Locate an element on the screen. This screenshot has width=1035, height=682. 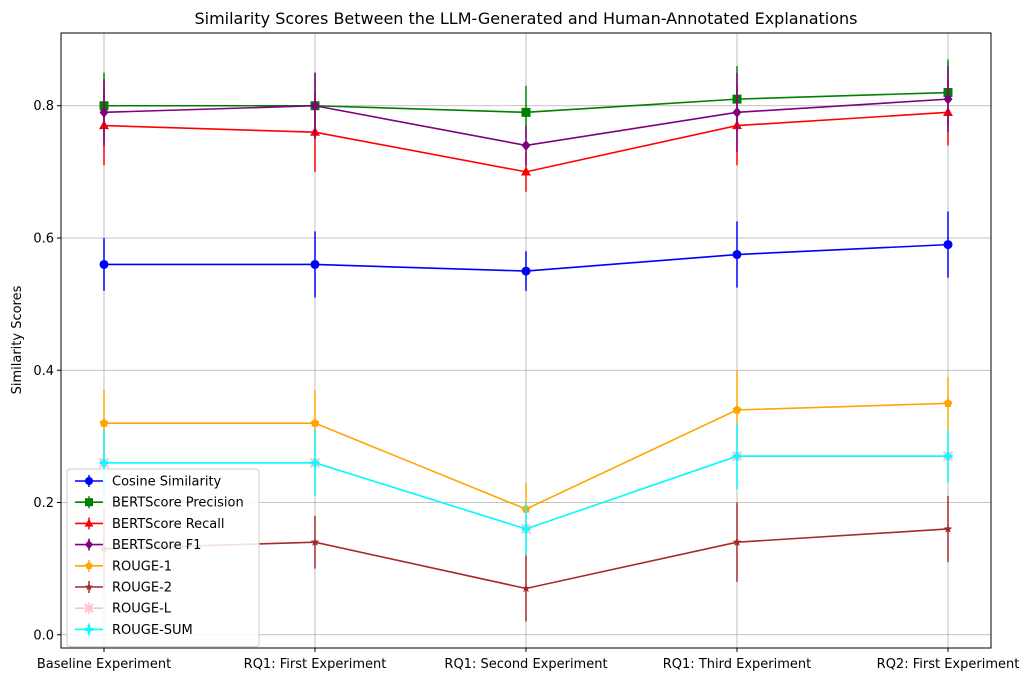
legend-label: BERTScore Recall is located at coordinates (168, 524).